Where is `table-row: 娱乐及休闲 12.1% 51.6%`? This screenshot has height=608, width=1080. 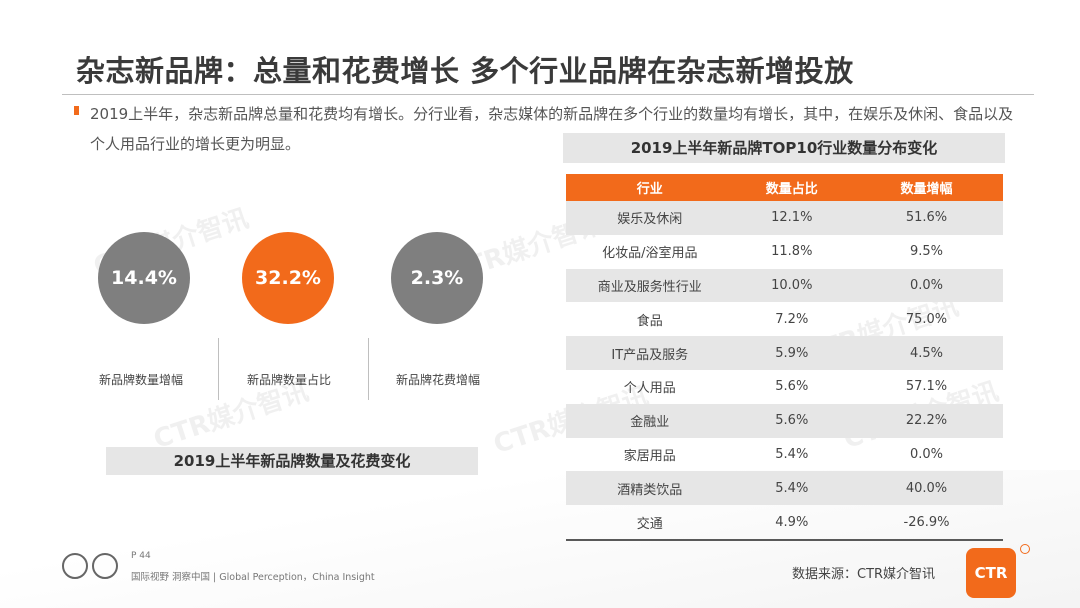
table-row: 娱乐及休闲 12.1% 51.6% is located at coordinates (784, 218).